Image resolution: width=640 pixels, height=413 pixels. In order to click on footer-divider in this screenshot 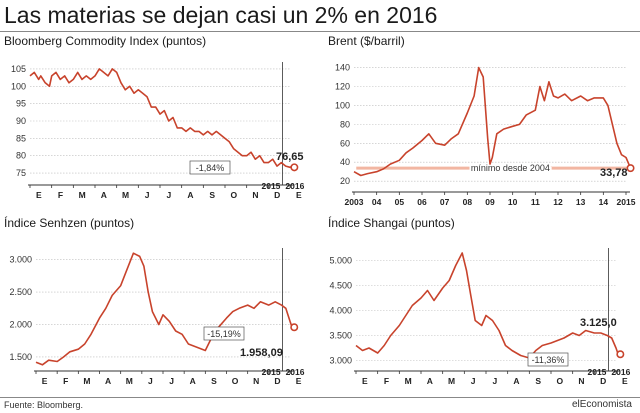, I will do `click(320, 397)`.